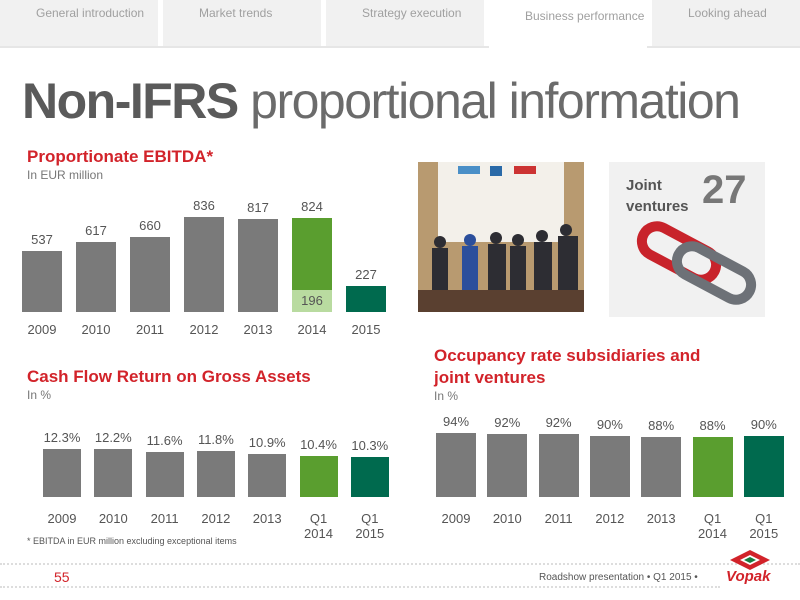  I want to click on page-number: 55, so click(62, 577).